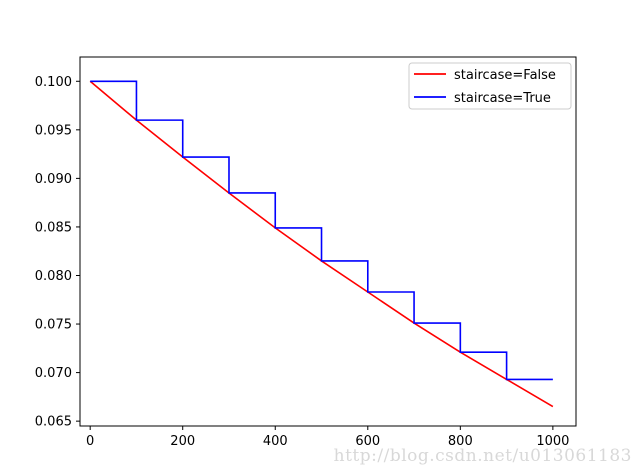 The image size is (640, 473). I want to click on legend: staircase=False staircase=True, so click(490, 86).